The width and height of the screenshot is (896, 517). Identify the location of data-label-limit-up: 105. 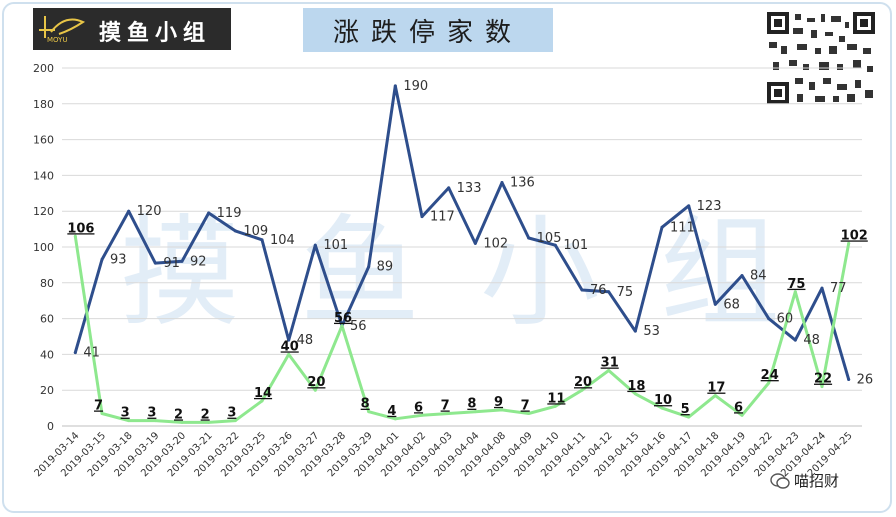
(549, 238).